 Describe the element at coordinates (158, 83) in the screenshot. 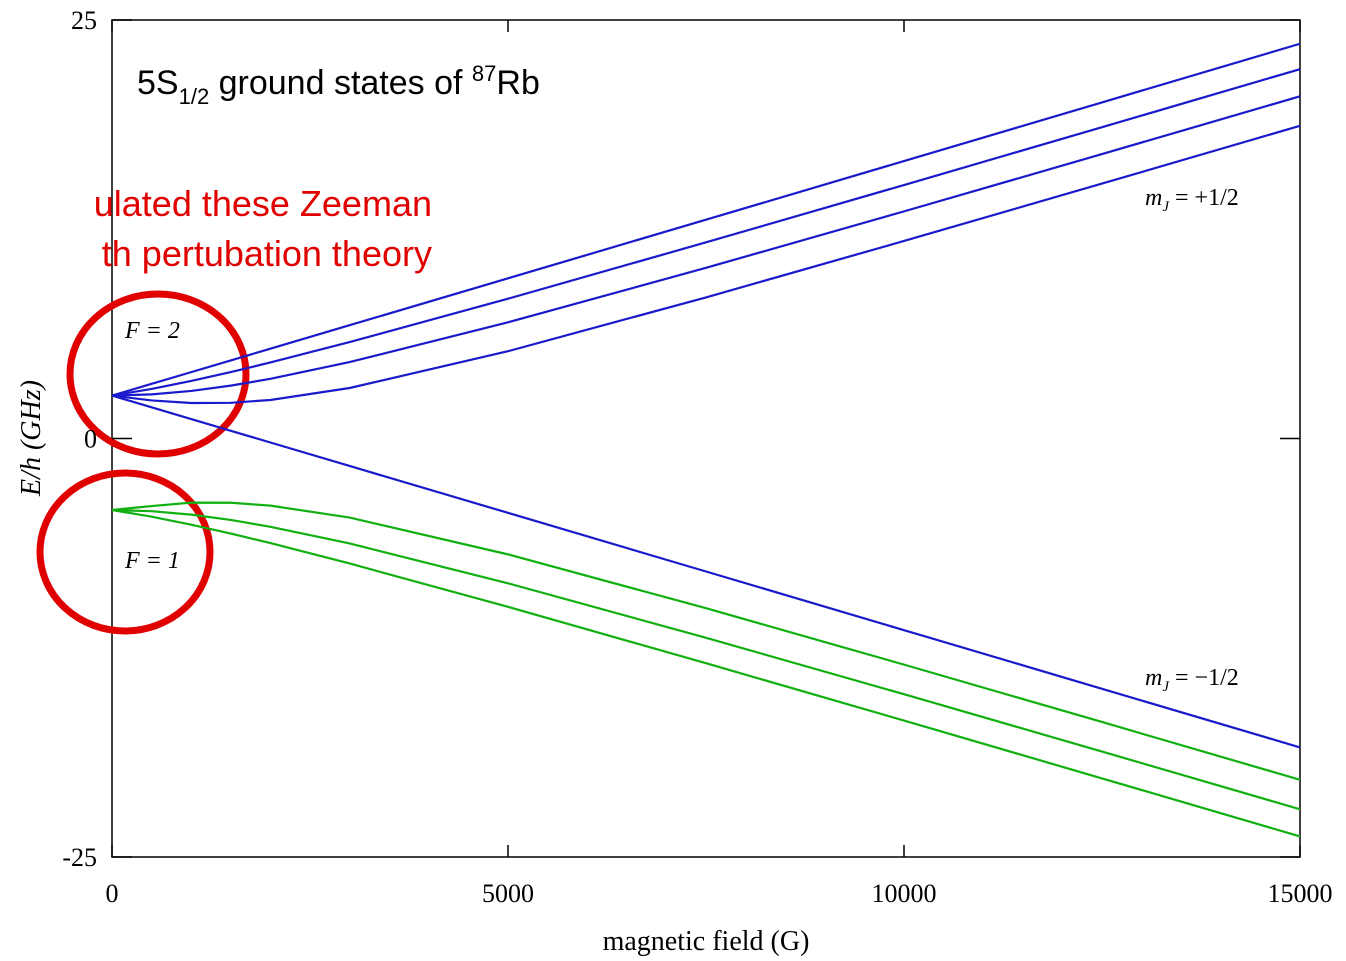

I see `title-part: 5S` at that location.